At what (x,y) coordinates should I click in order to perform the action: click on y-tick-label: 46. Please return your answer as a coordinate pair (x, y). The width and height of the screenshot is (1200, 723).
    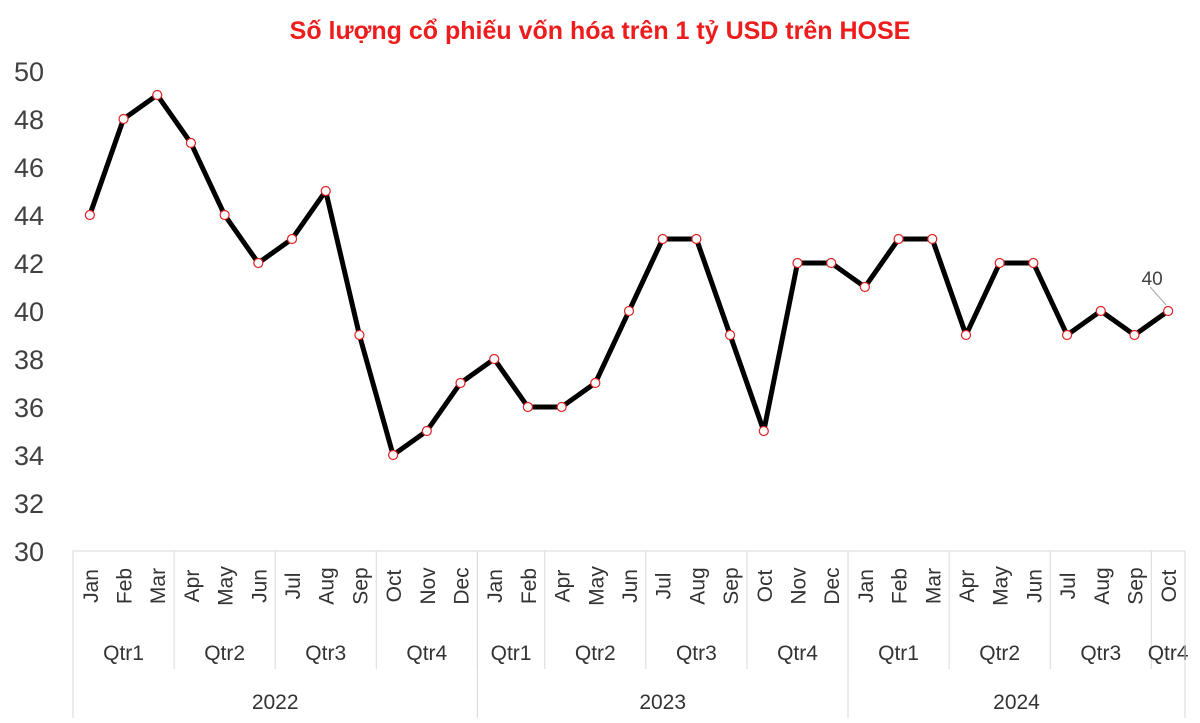
    Looking at the image, I should click on (29, 168).